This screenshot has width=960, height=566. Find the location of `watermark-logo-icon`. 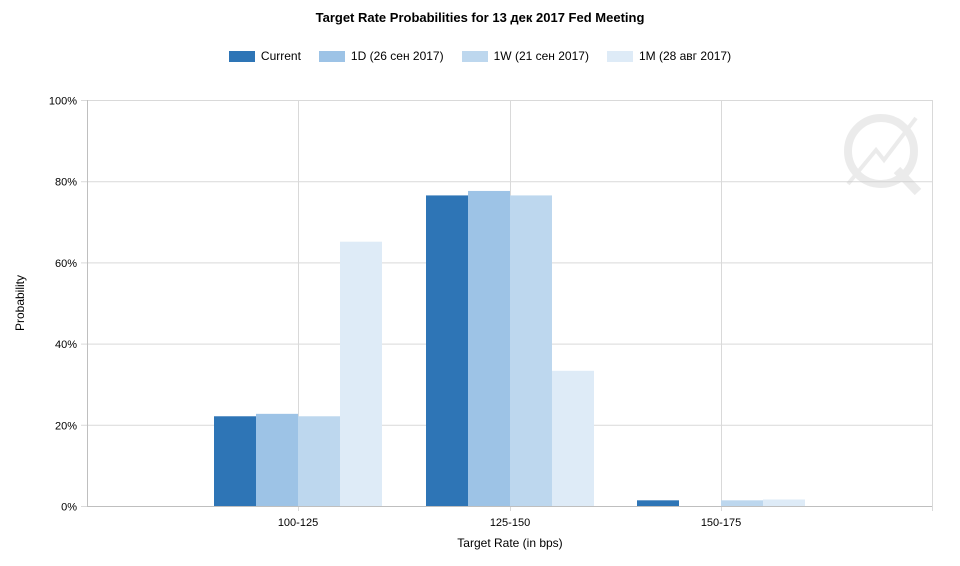

watermark-logo-icon is located at coordinates (883, 155).